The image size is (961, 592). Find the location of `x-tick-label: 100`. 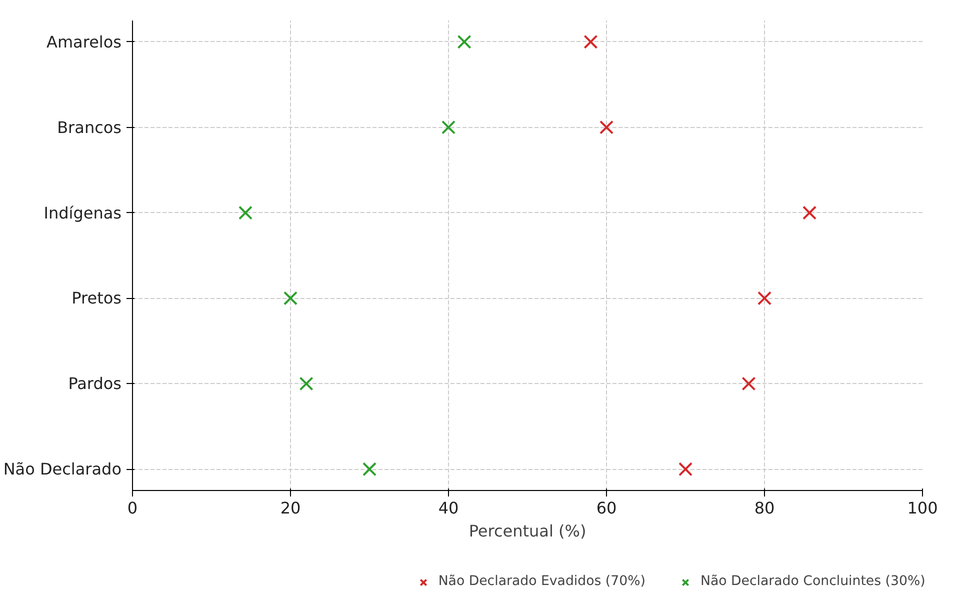

x-tick-label: 100 is located at coordinates (922, 508).